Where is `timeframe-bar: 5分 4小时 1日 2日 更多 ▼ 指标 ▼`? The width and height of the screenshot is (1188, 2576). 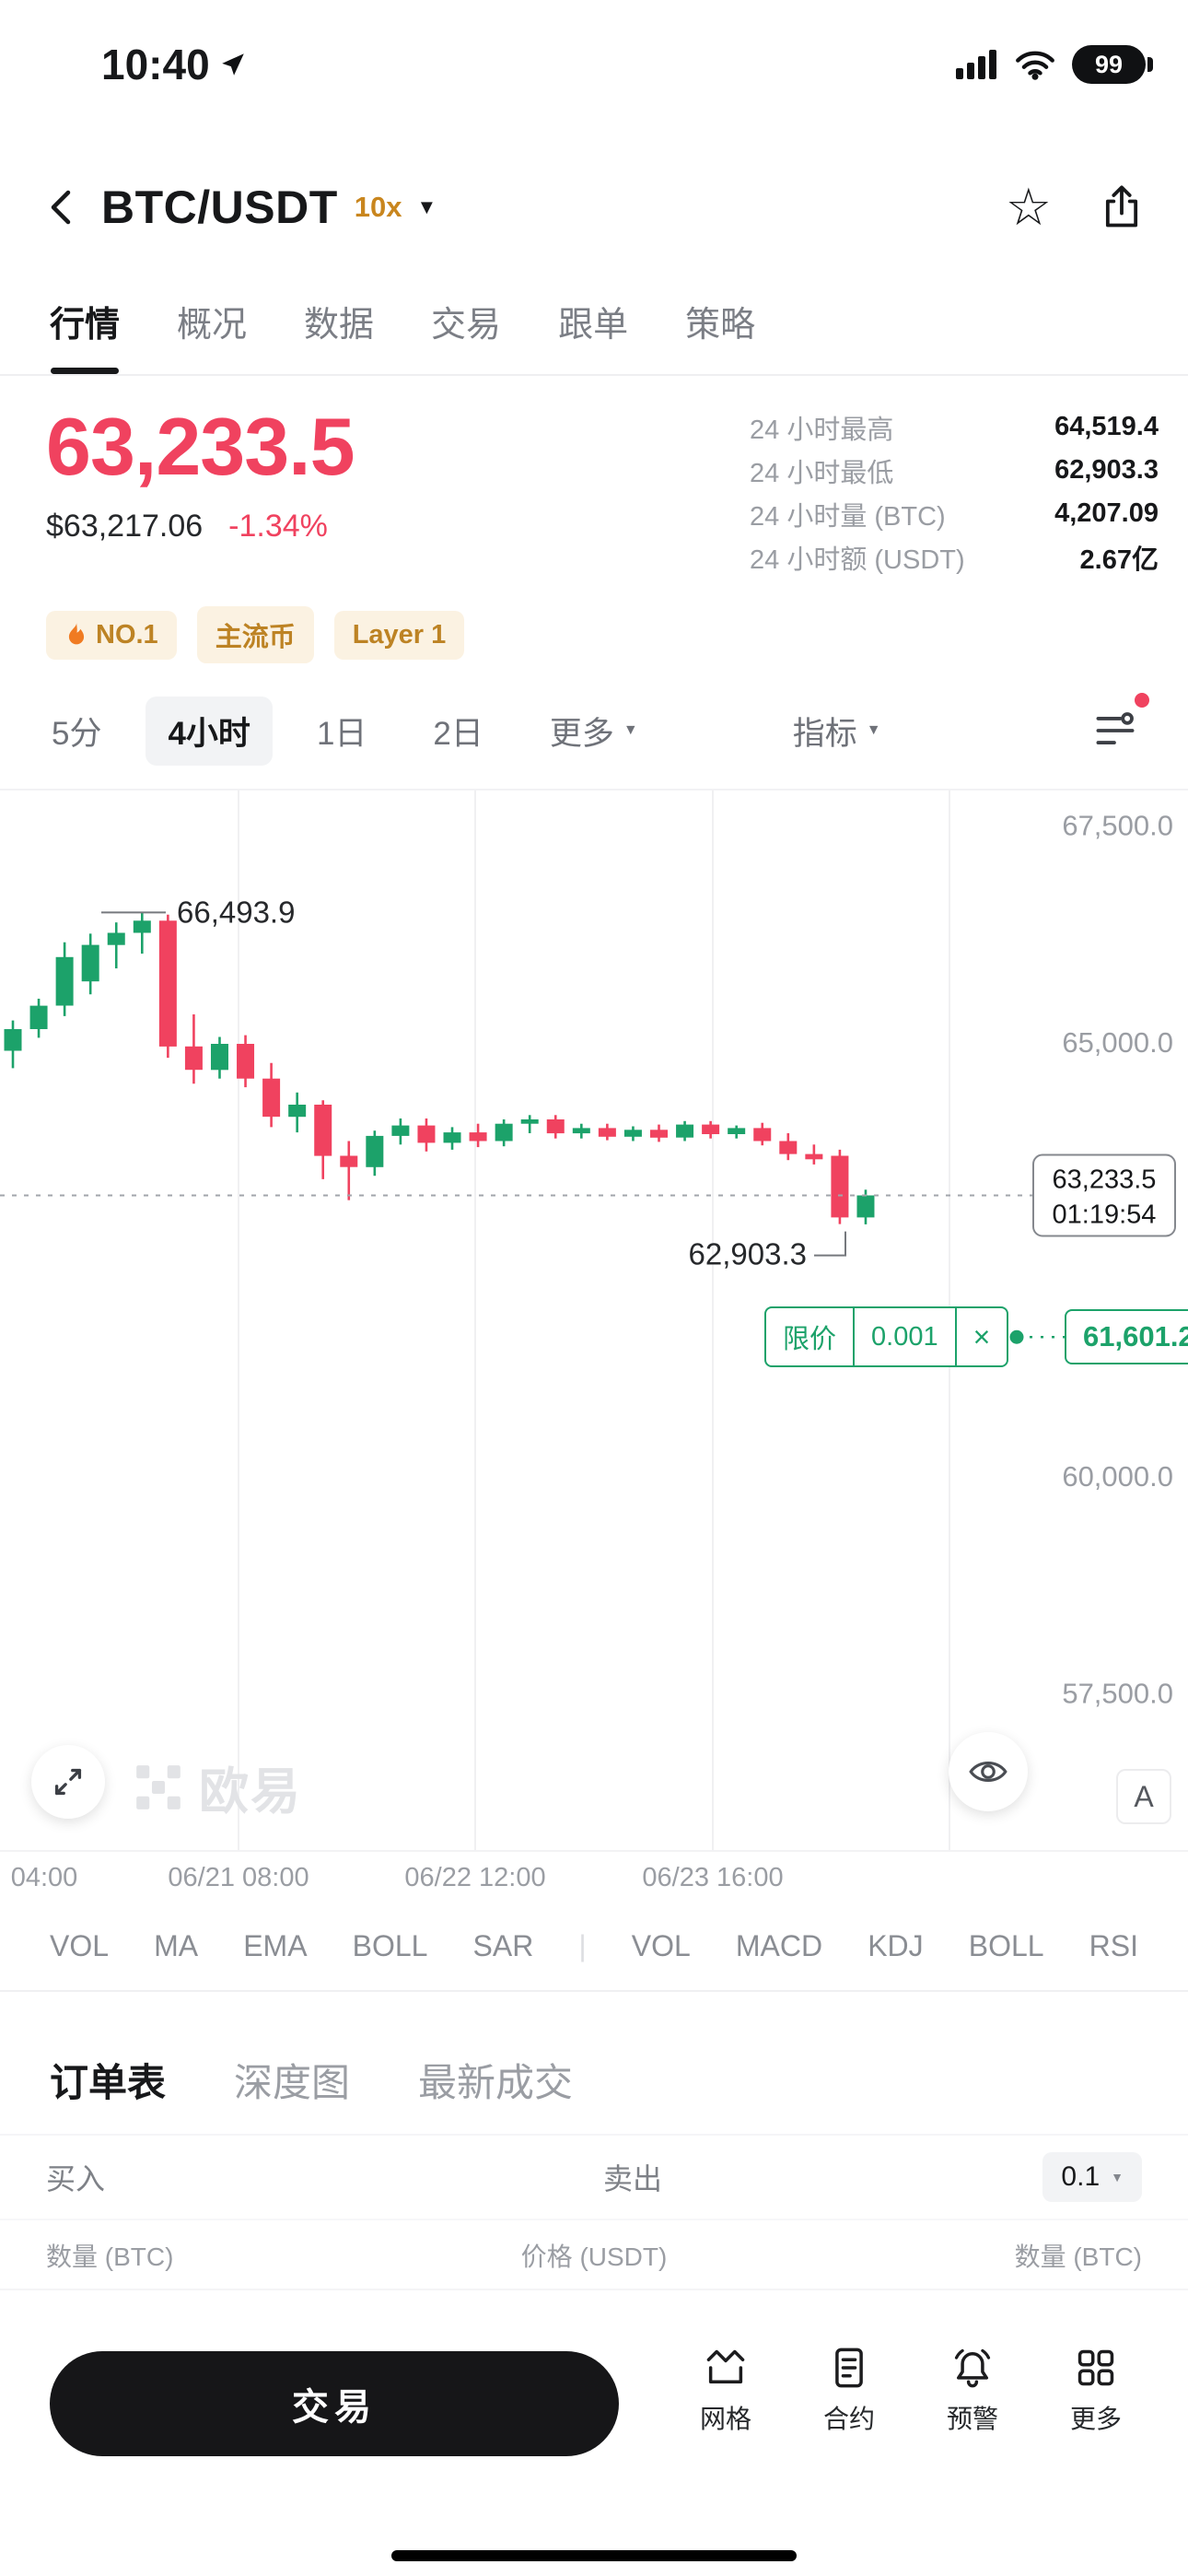
timeframe-bar: 5分 4小时 1日 2日 更多 ▼ 指标 ▼ is located at coordinates (594, 731).